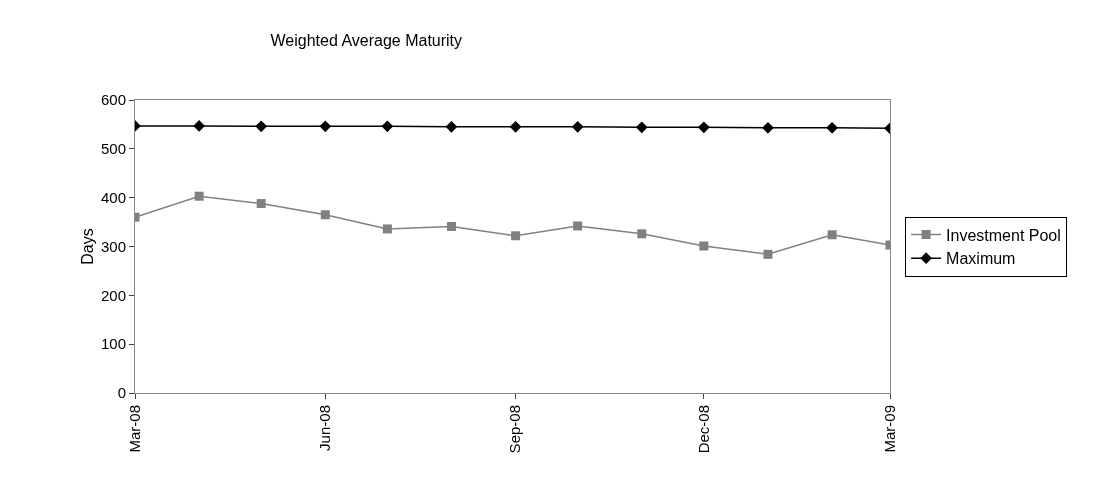 This screenshot has width=1110, height=491. Describe the element at coordinates (121, 393) in the screenshot. I see `y-tick-label: 0` at that location.